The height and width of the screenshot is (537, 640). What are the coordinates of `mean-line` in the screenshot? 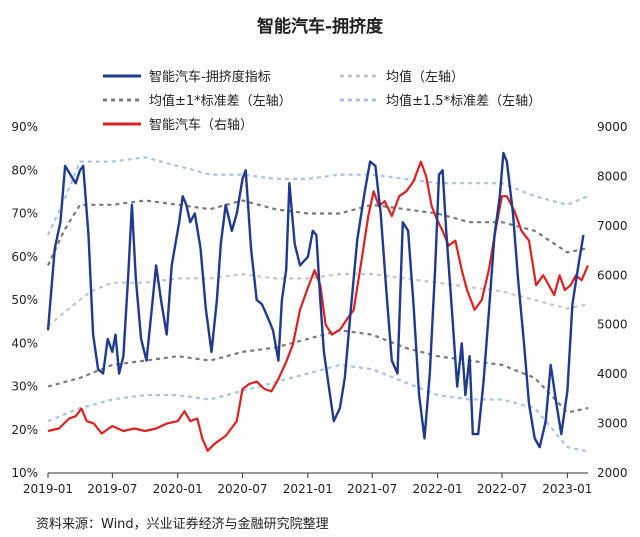 It's located at (318, 300).